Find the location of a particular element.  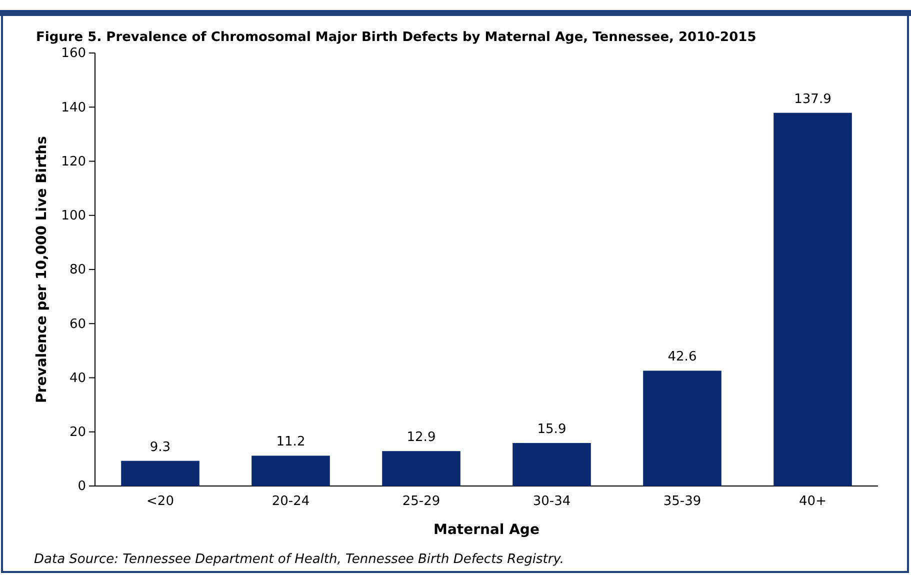

data-label: 9.3 is located at coordinates (160, 447).